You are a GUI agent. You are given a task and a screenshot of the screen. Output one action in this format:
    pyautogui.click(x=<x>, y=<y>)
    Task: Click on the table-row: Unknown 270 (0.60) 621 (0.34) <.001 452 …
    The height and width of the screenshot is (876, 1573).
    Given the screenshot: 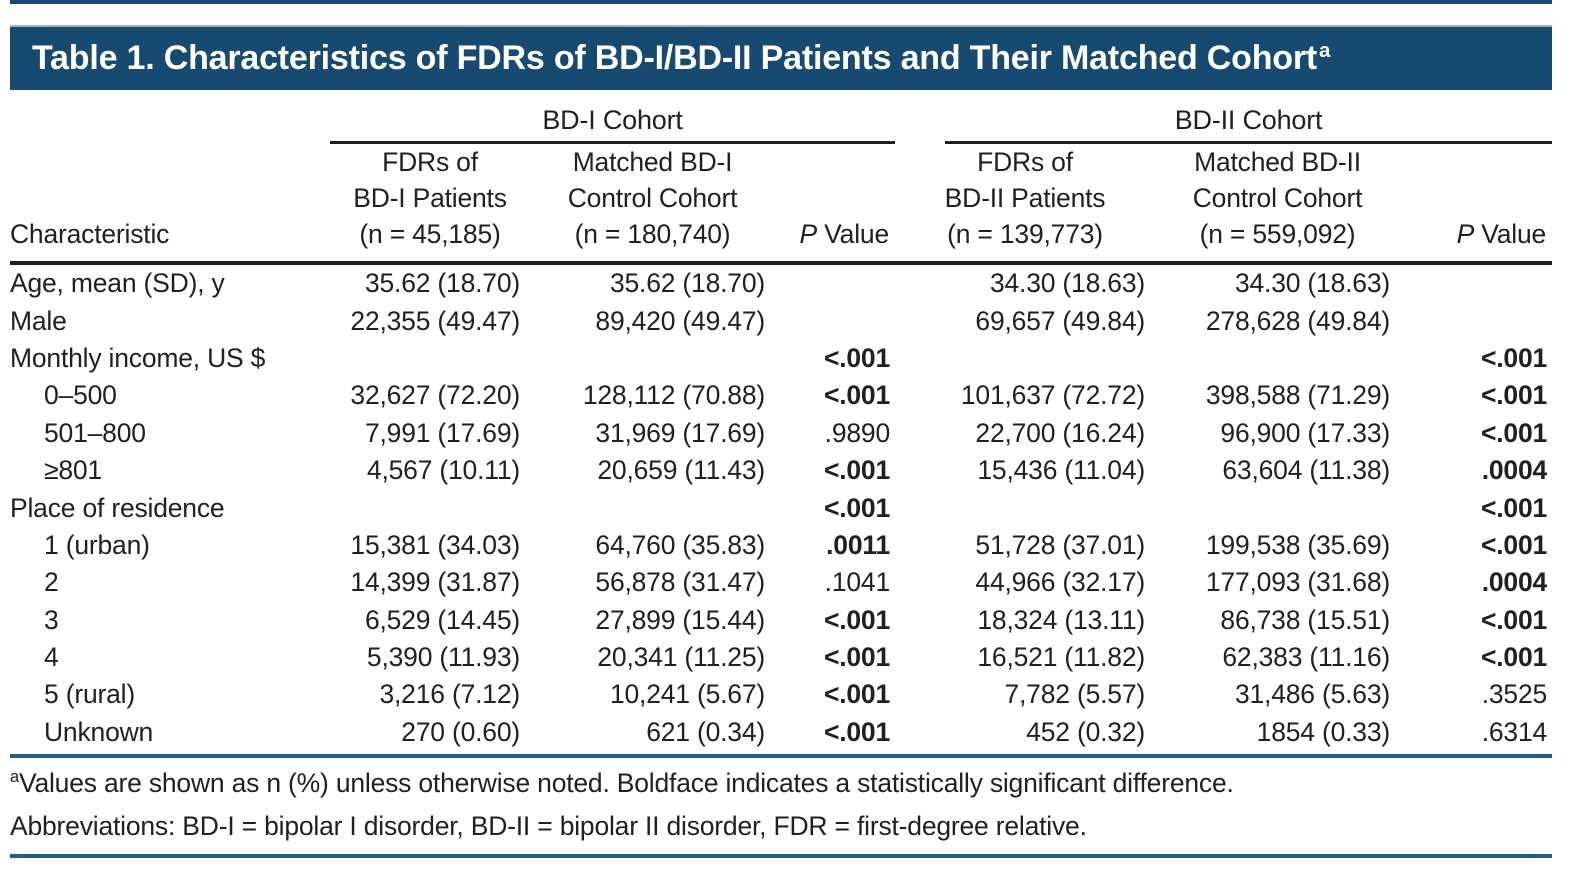 What is the action you would take?
    pyautogui.click(x=781, y=732)
    